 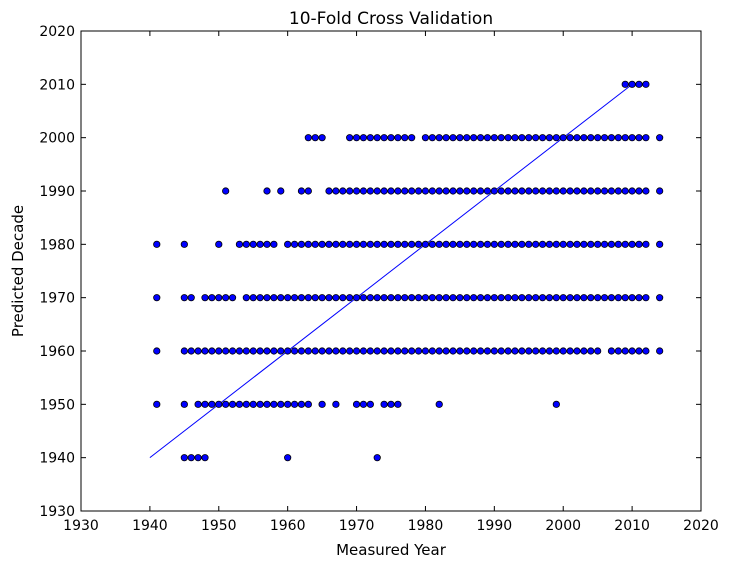 I want to click on x-tick-label: 2000, so click(x=563, y=526).